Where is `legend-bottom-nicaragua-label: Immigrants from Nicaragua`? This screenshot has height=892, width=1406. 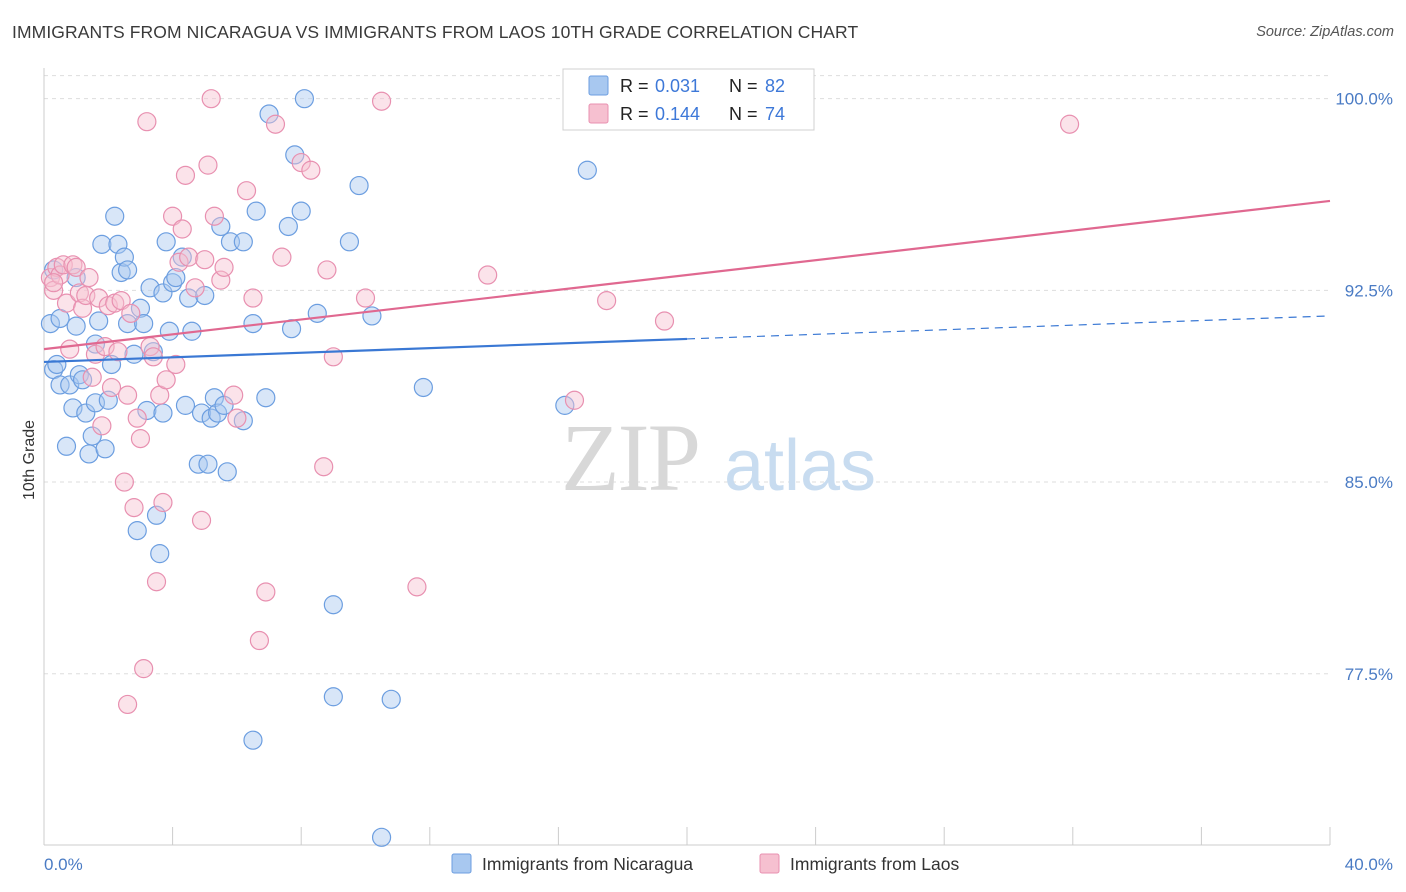 legend-bottom-nicaragua-label: Immigrants from Nicaragua is located at coordinates (587, 864).